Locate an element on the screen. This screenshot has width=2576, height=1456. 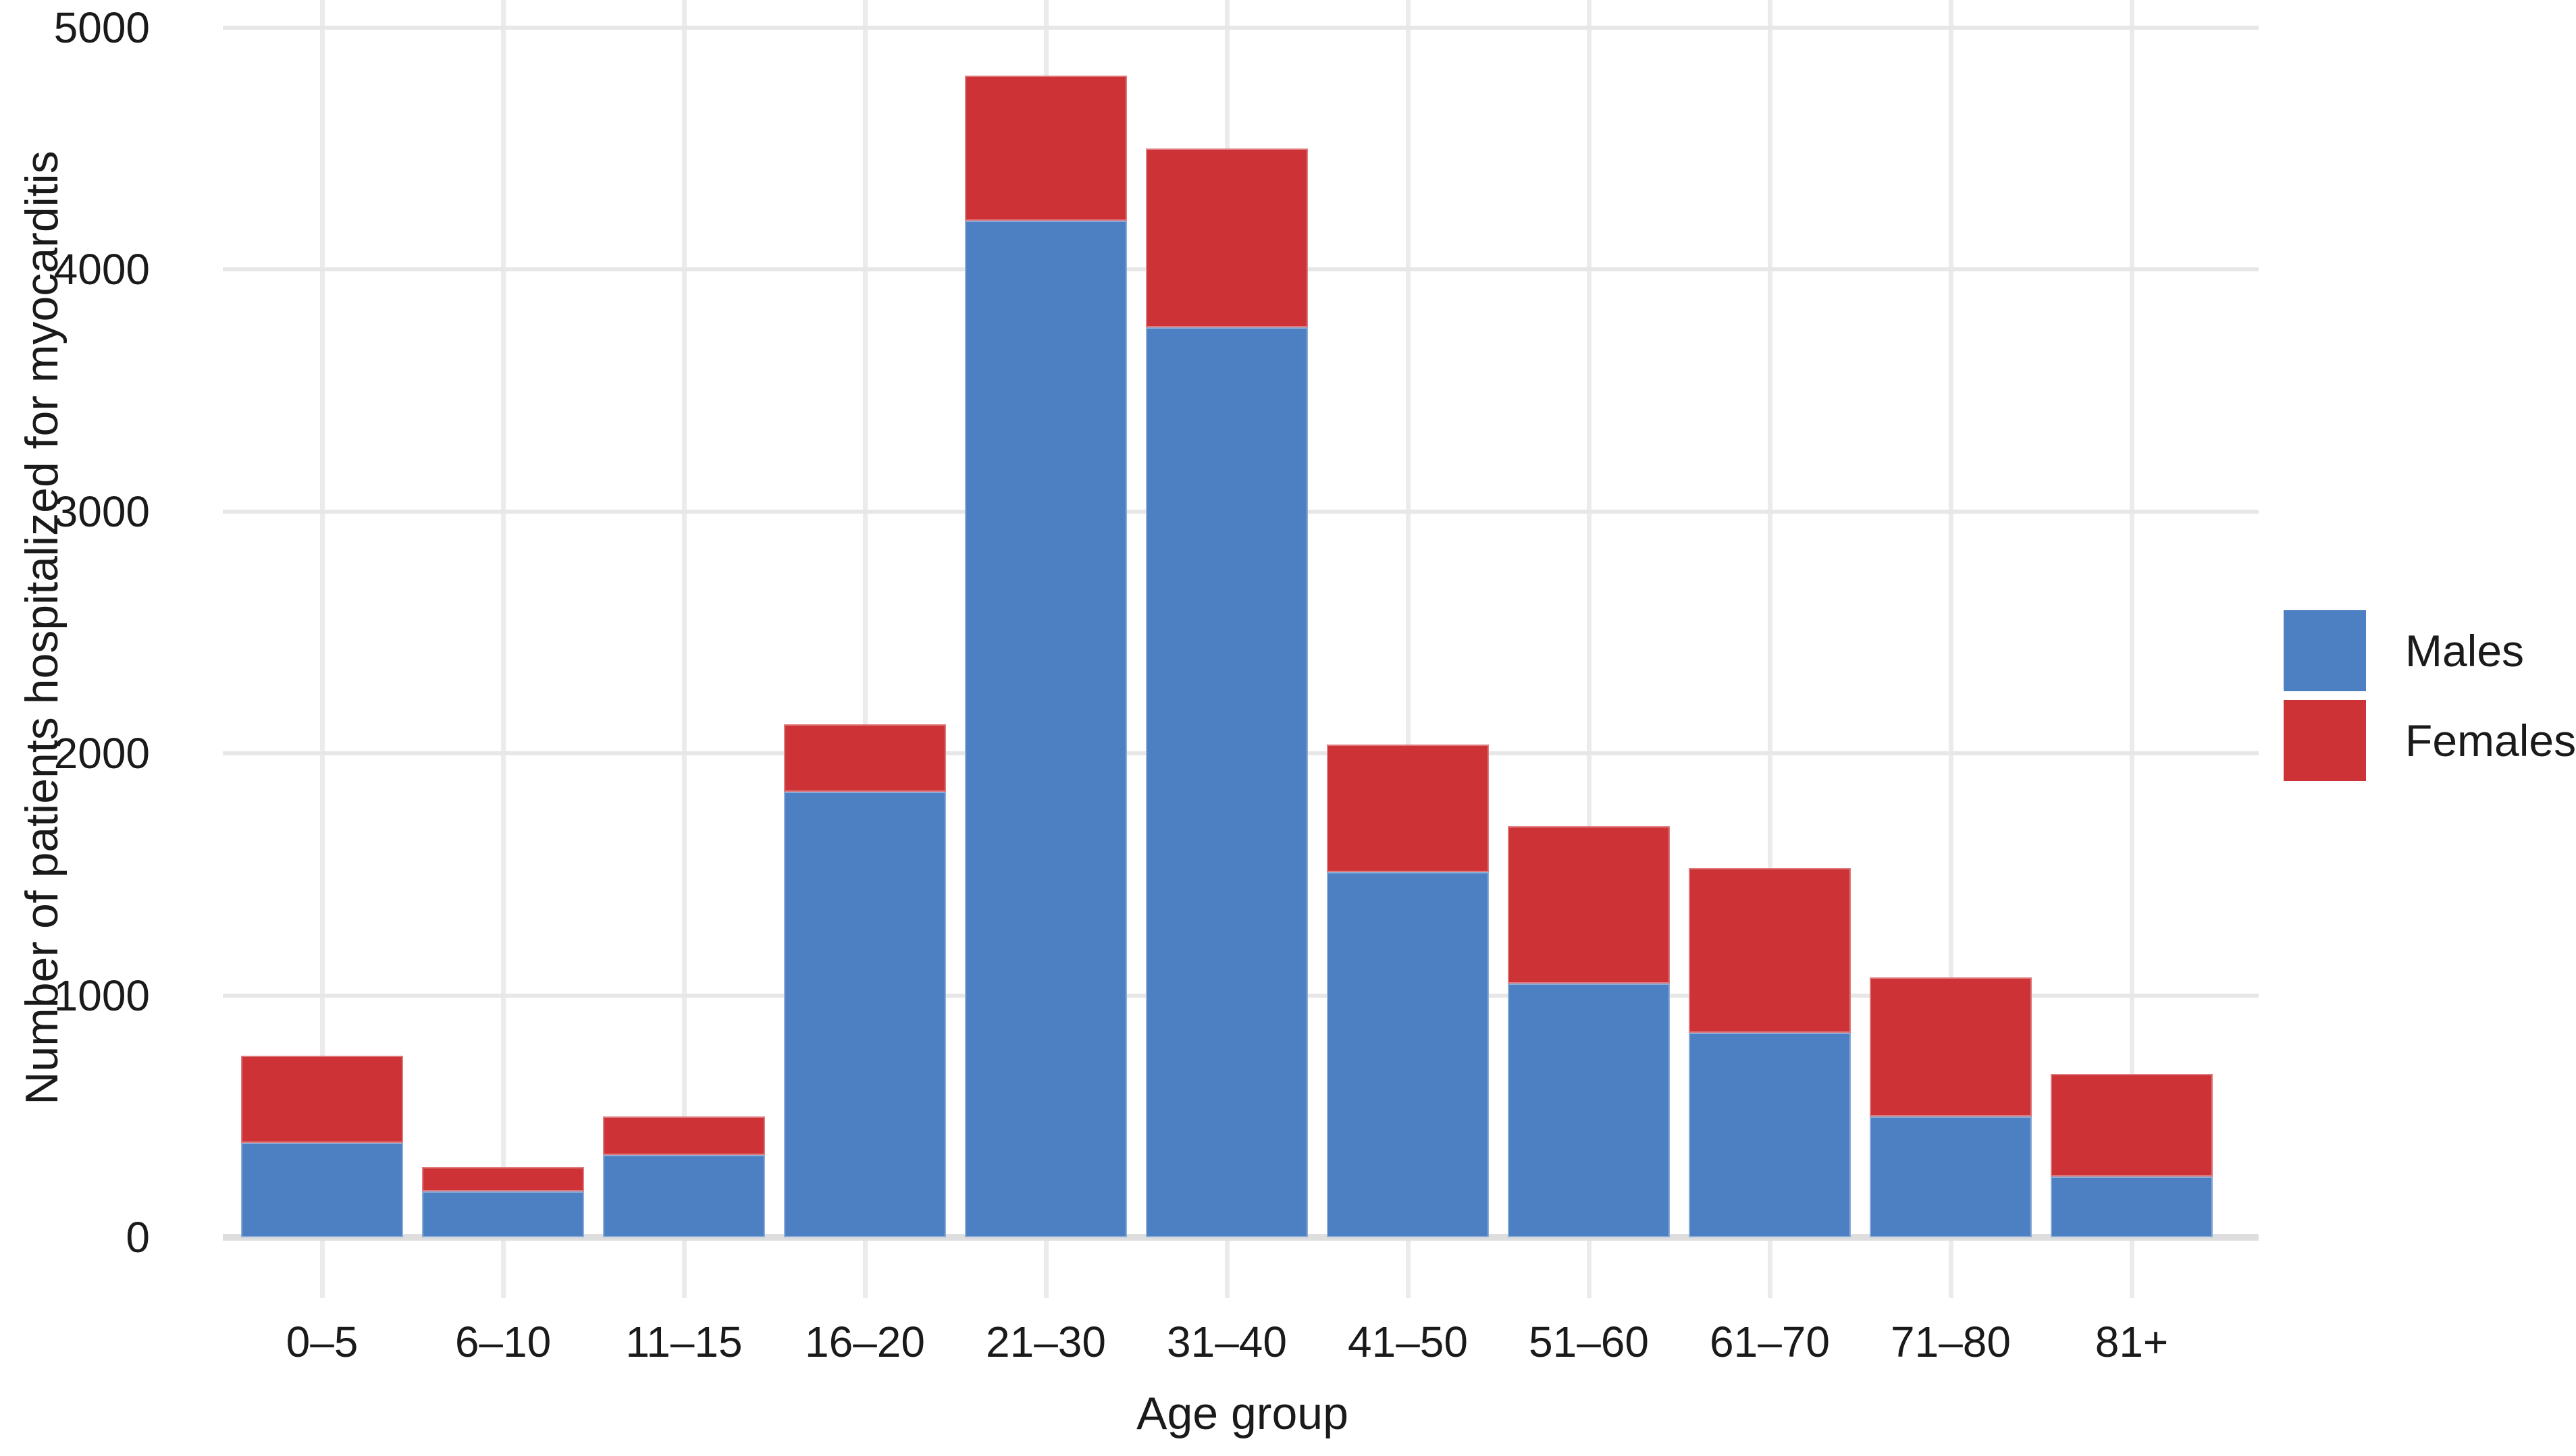
y-tick-label: 0 is located at coordinates (138, 1238).